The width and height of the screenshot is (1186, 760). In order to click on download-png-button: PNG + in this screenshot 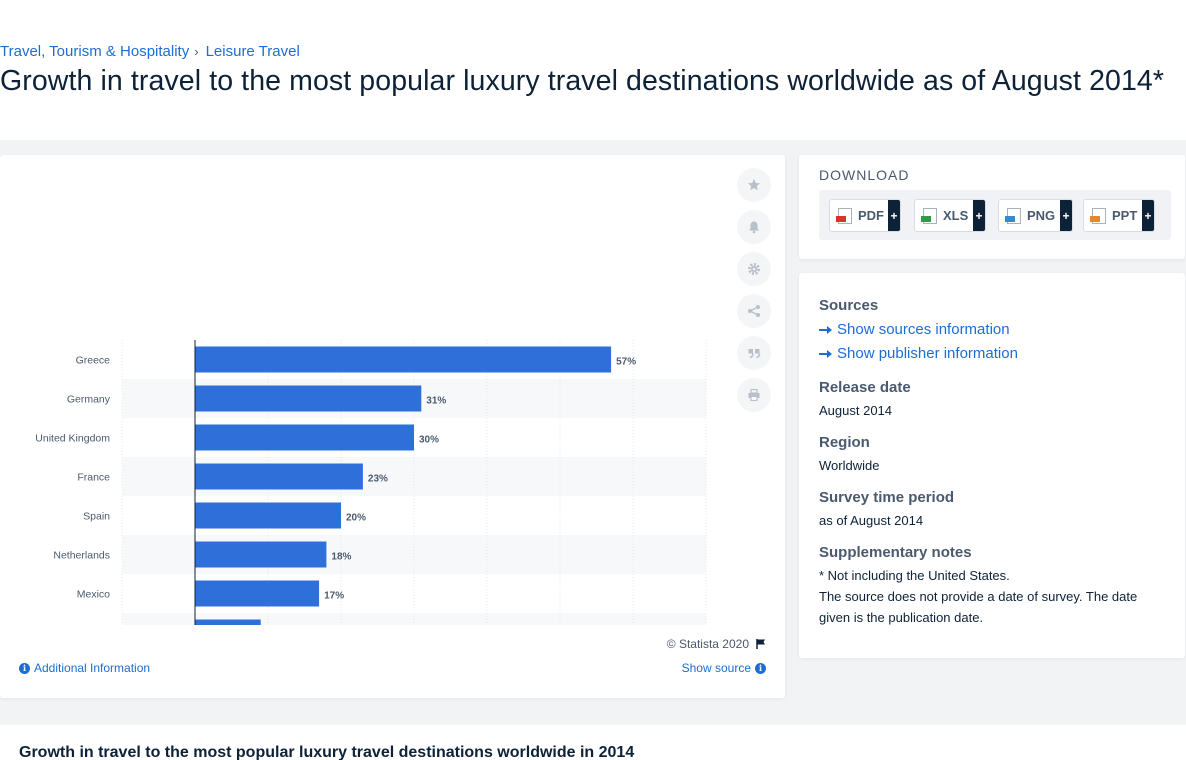, I will do `click(1035, 215)`.